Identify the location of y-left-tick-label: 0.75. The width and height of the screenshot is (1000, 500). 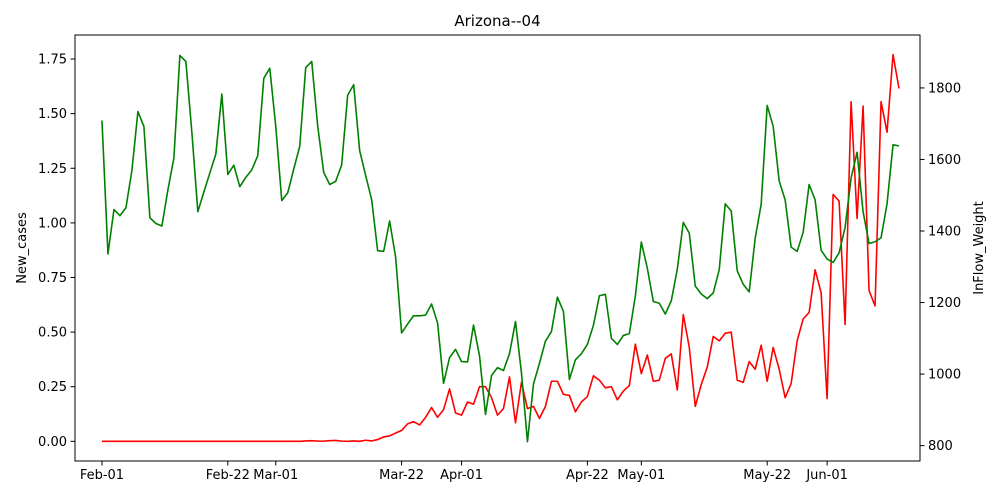
(52, 278).